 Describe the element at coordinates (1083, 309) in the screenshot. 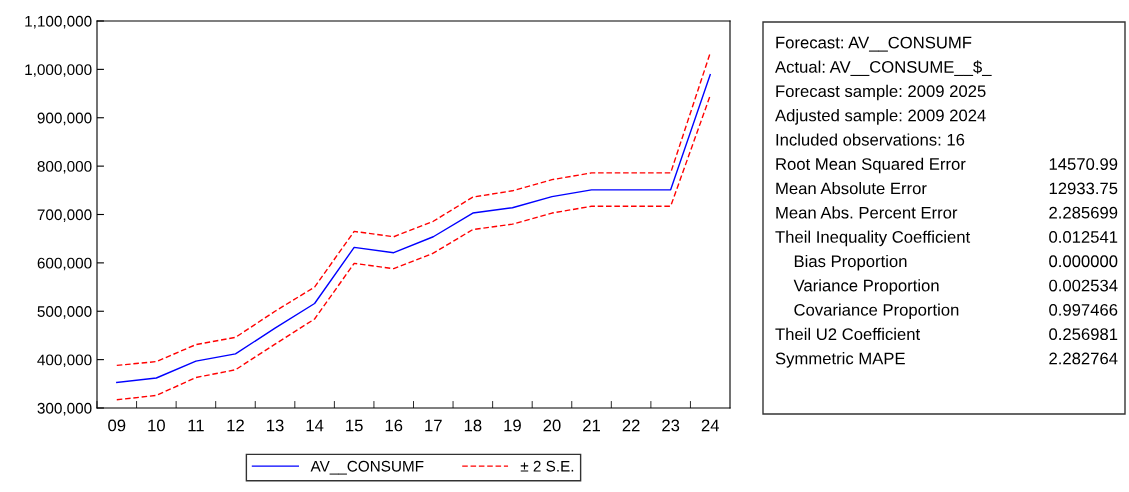

I see `text: 0.997466` at that location.